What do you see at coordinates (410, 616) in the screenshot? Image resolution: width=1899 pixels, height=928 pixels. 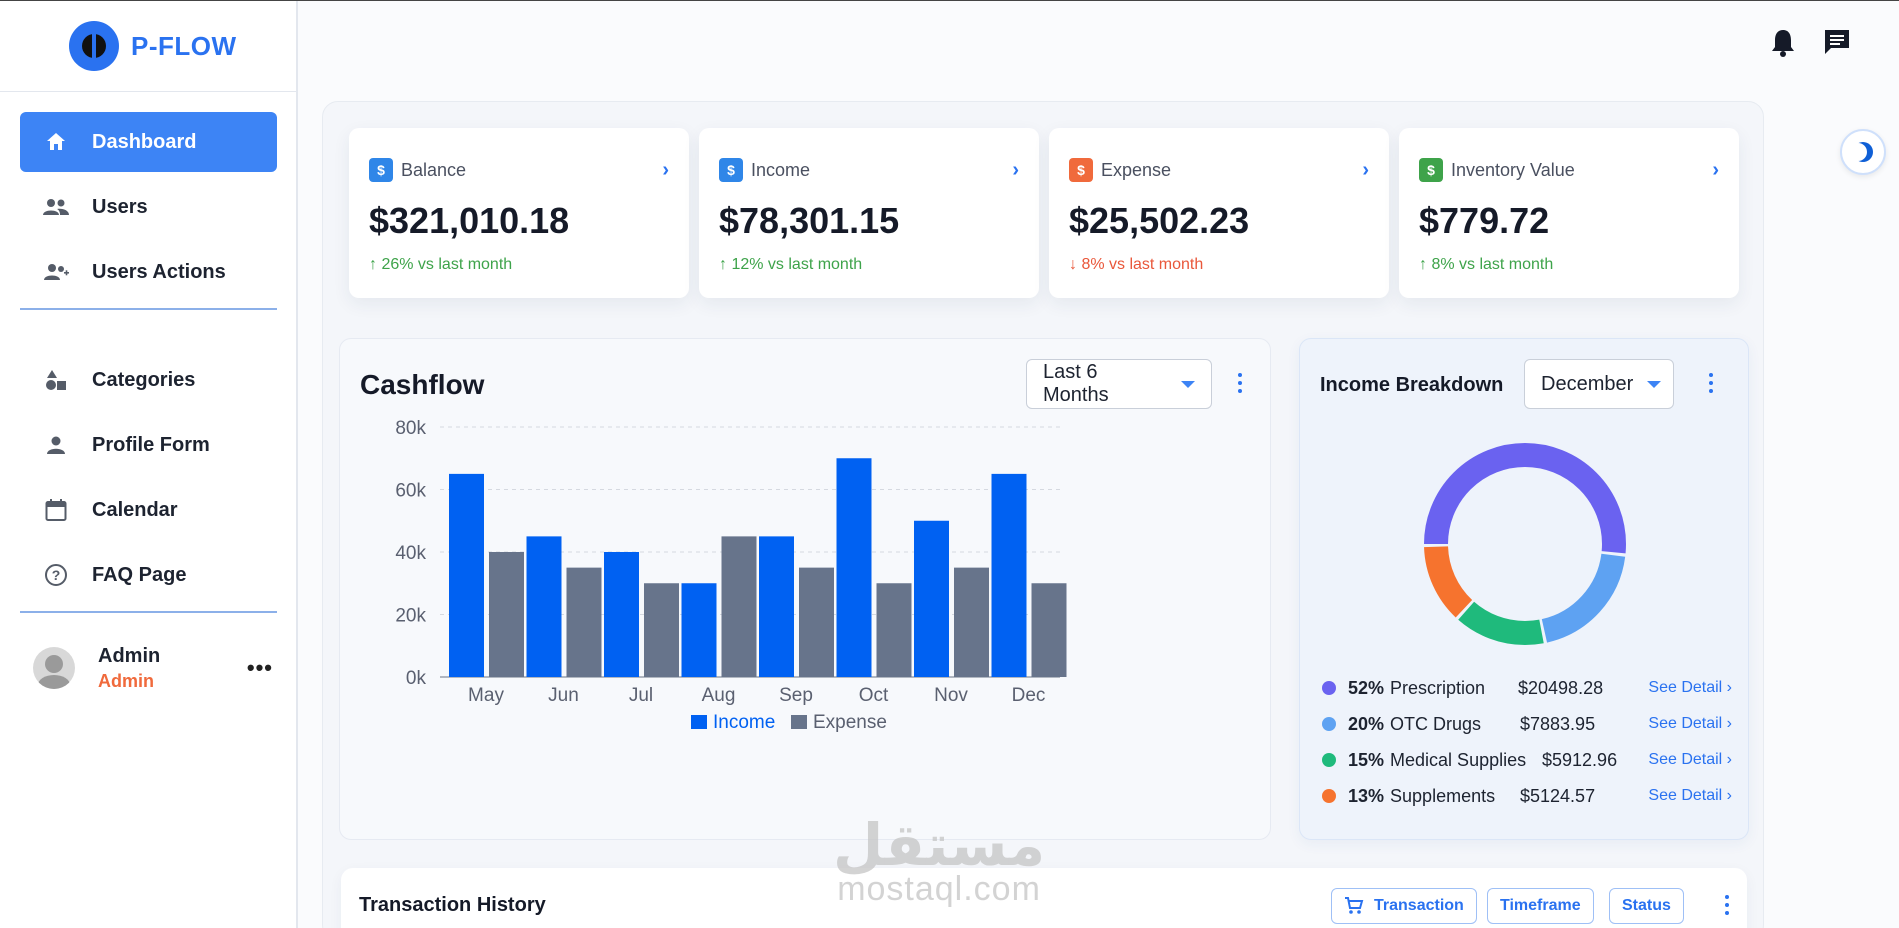 I see `y-tick-label: 20k` at bounding box center [410, 616].